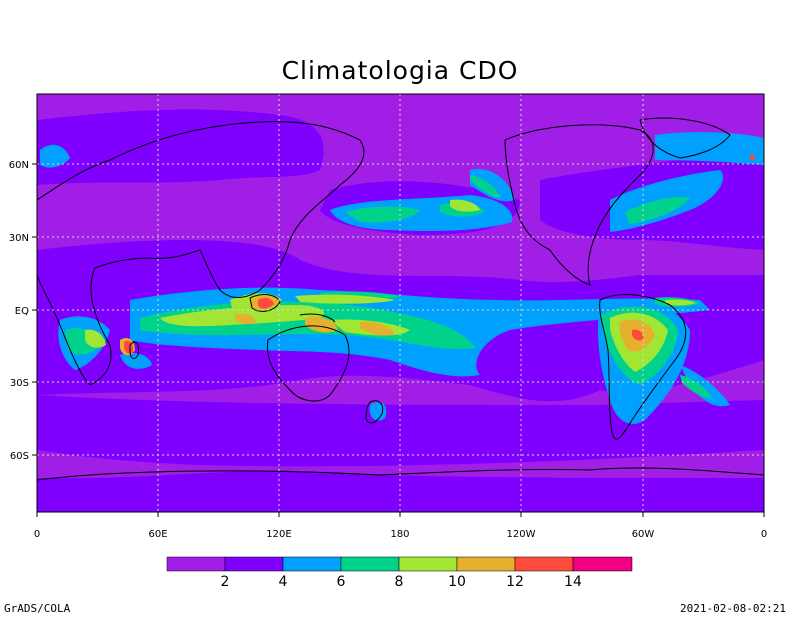  I want to click on colorbar-label: 14, so click(573, 582).